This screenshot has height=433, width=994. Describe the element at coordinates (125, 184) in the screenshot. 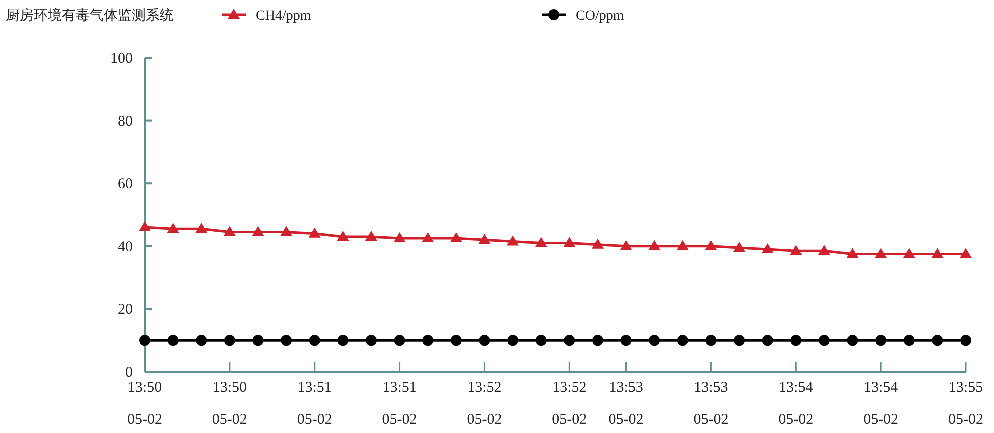

I see `y-tick-label: 60` at that location.